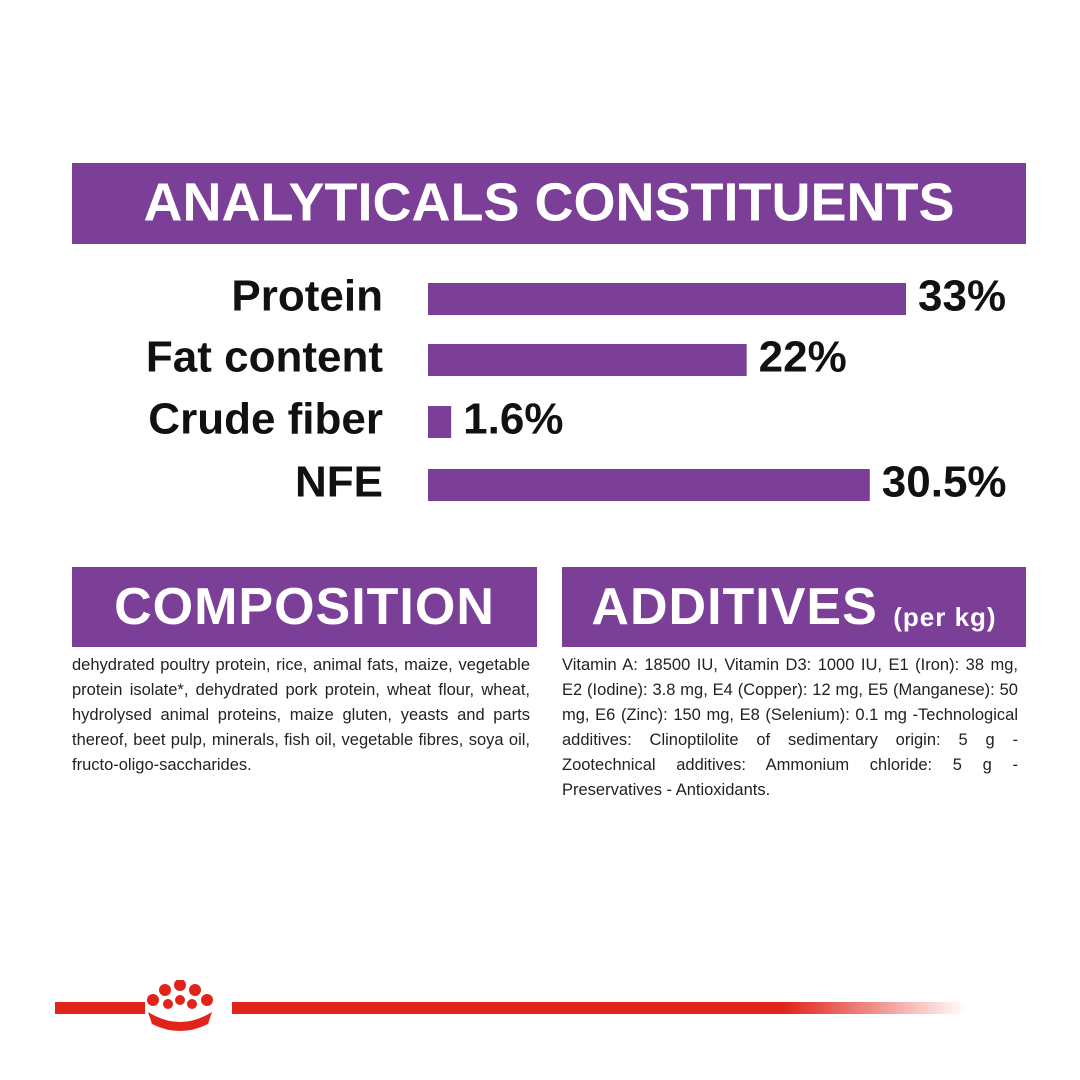 The height and width of the screenshot is (1080, 1080). Describe the element at coordinates (180, 1005) in the screenshot. I see `crown-logo` at that location.